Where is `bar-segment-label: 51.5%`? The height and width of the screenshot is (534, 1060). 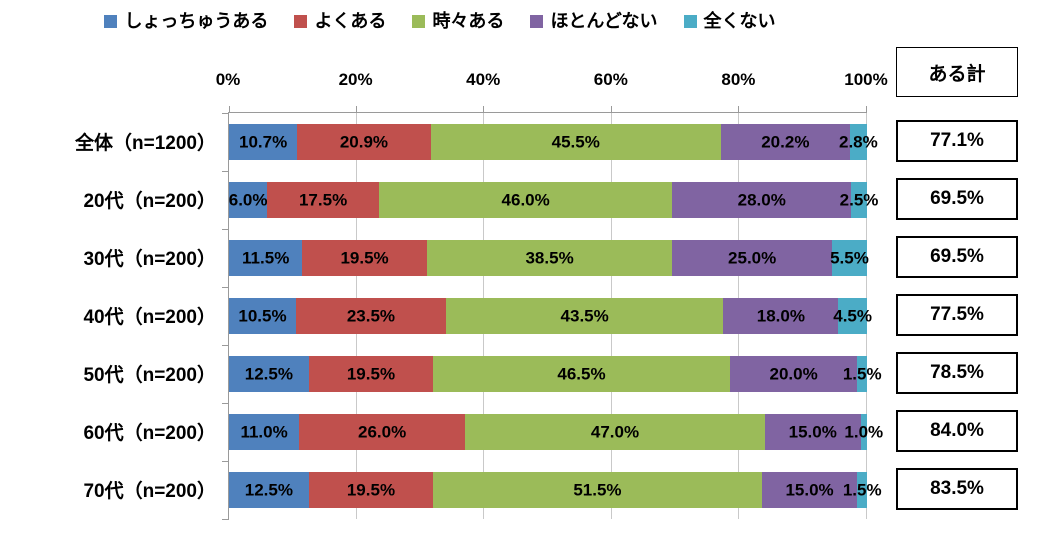
bar-segment-label: 51.5% is located at coordinates (597, 490).